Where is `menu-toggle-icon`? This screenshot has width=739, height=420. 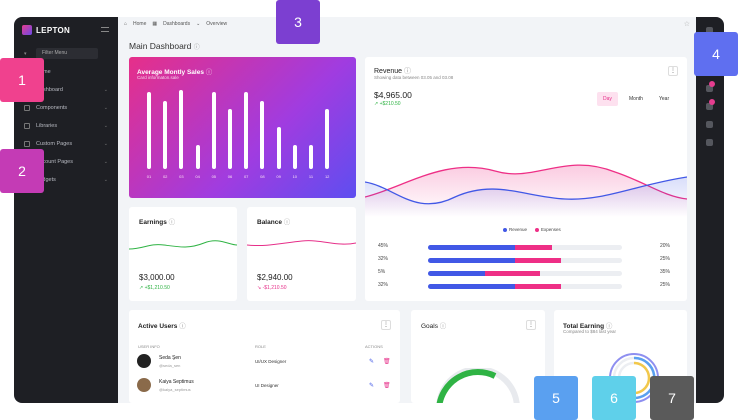 menu-toggle-icon is located at coordinates (105, 29).